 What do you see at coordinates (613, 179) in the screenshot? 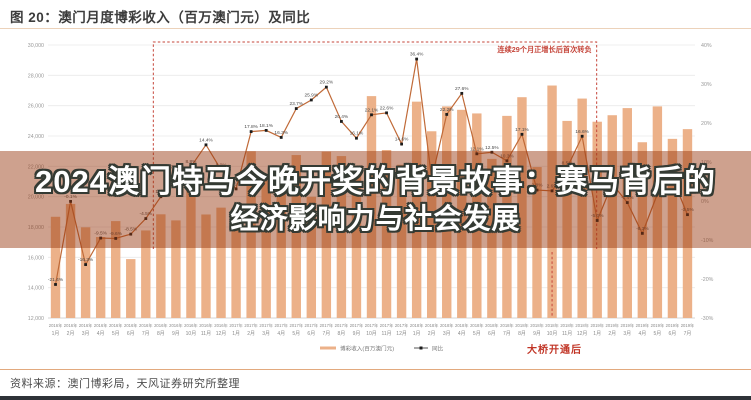
I see `yoy-data-label: 4.4%` at bounding box center [613, 179].